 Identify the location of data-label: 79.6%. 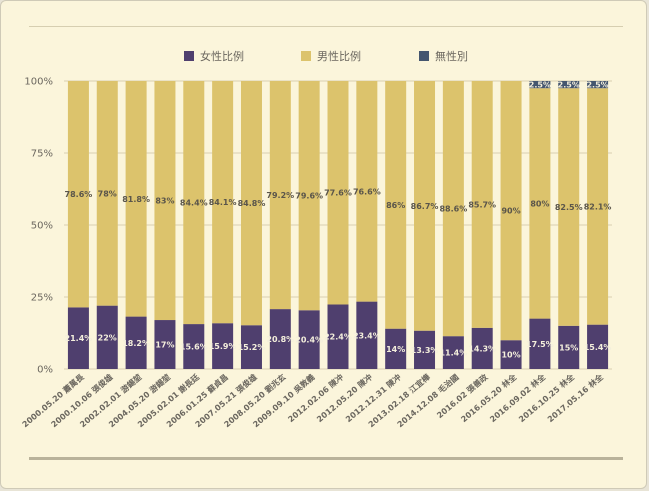
(309, 196).